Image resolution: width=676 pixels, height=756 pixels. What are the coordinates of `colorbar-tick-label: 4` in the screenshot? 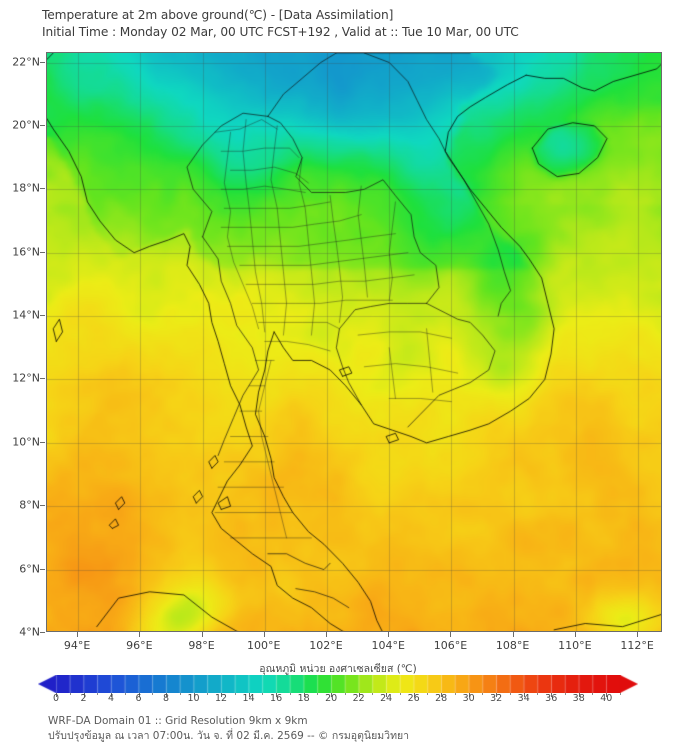 It's located at (111, 698).